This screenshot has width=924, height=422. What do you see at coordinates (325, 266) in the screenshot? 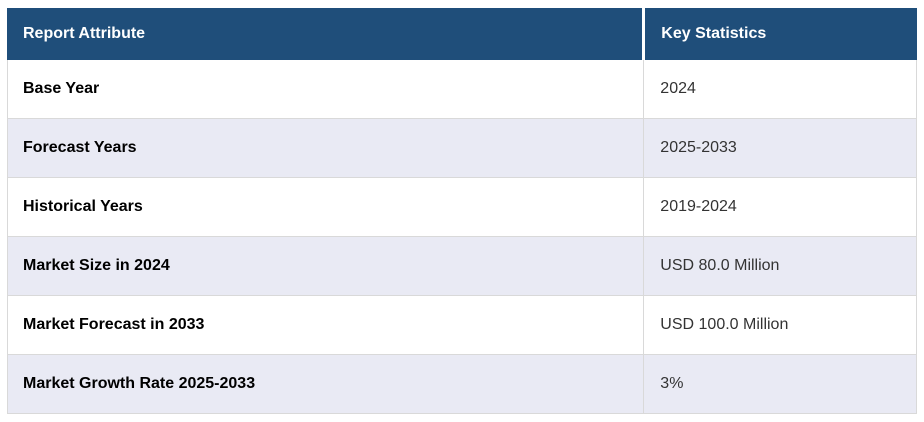
I see `attribute-cell: Market Size in 2024` at bounding box center [325, 266].